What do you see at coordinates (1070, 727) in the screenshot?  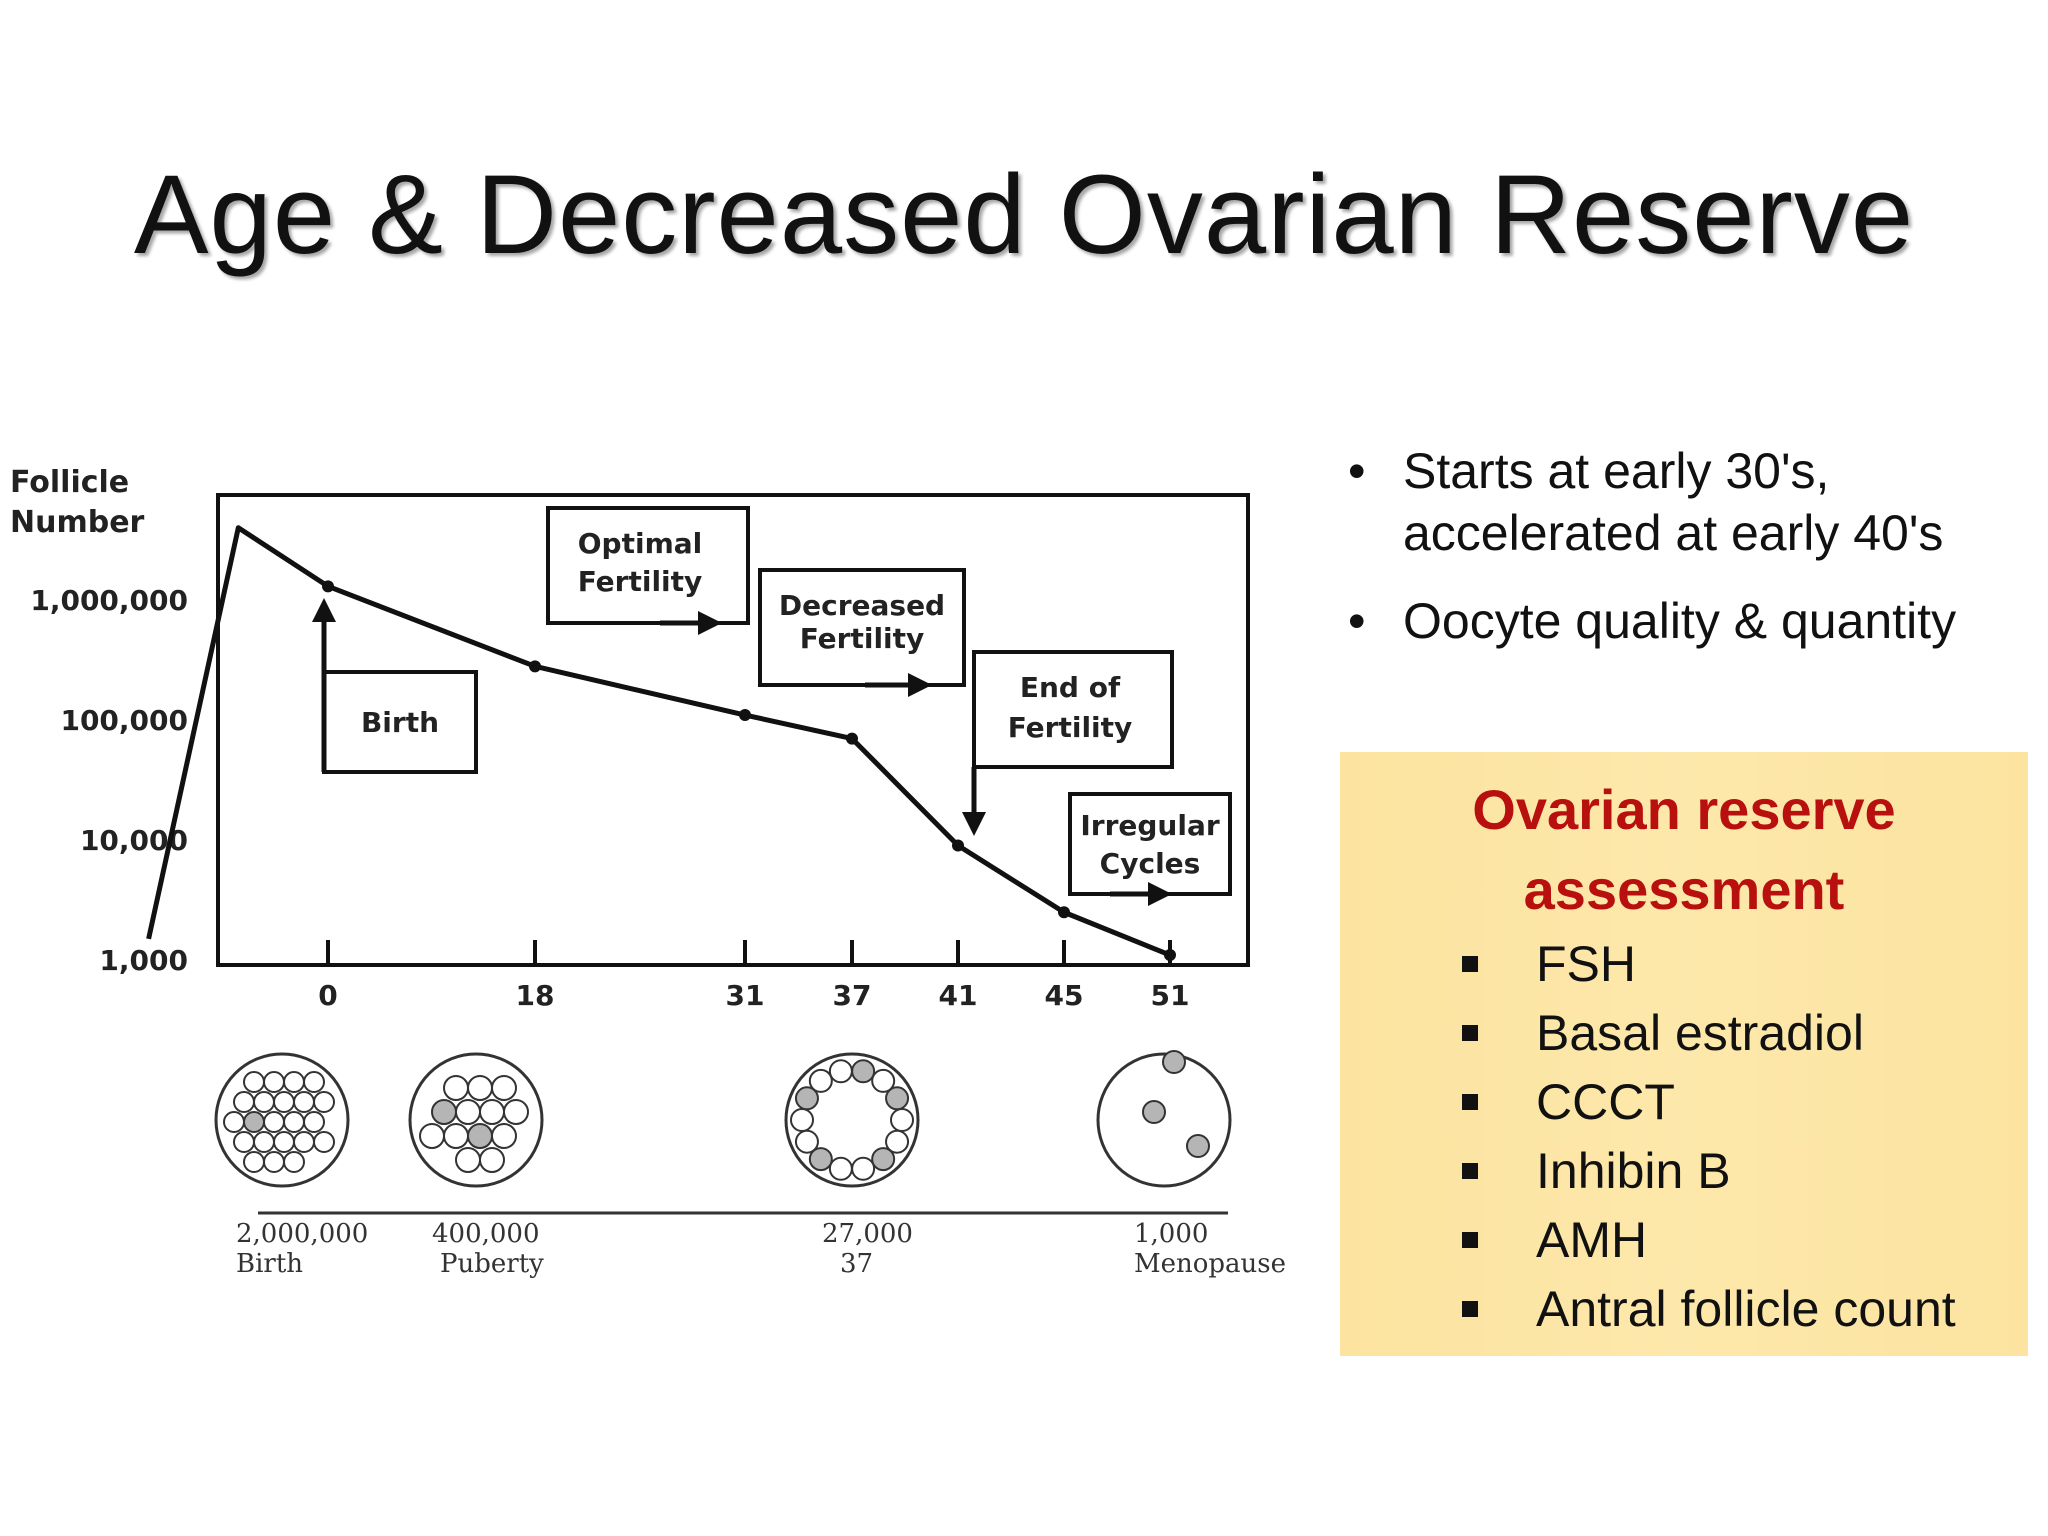 I see `annotation-end-line2: Fertility` at bounding box center [1070, 727].